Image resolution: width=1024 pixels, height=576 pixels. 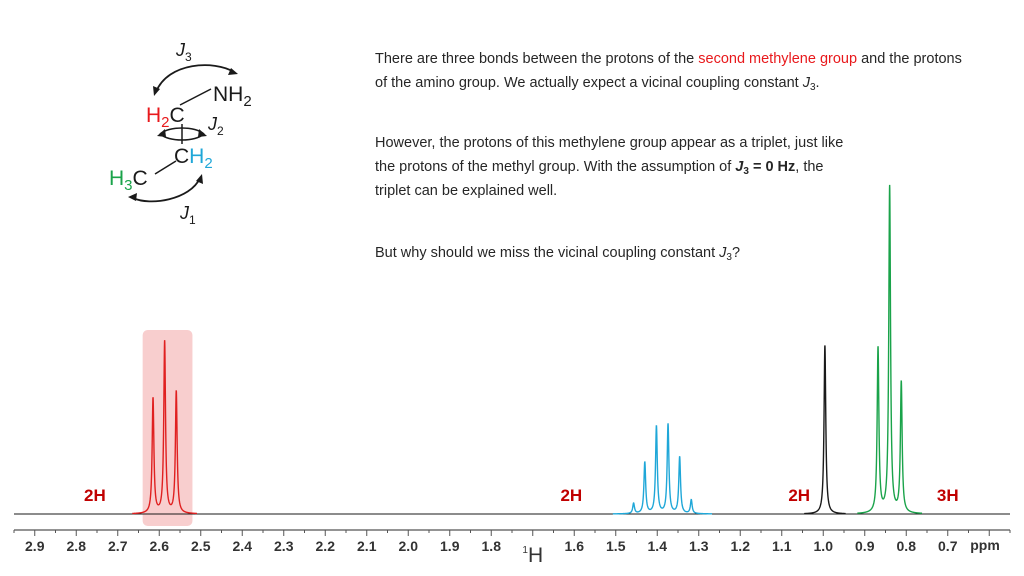 I want to click on integral-label-1: 2H, so click(x=95, y=495).